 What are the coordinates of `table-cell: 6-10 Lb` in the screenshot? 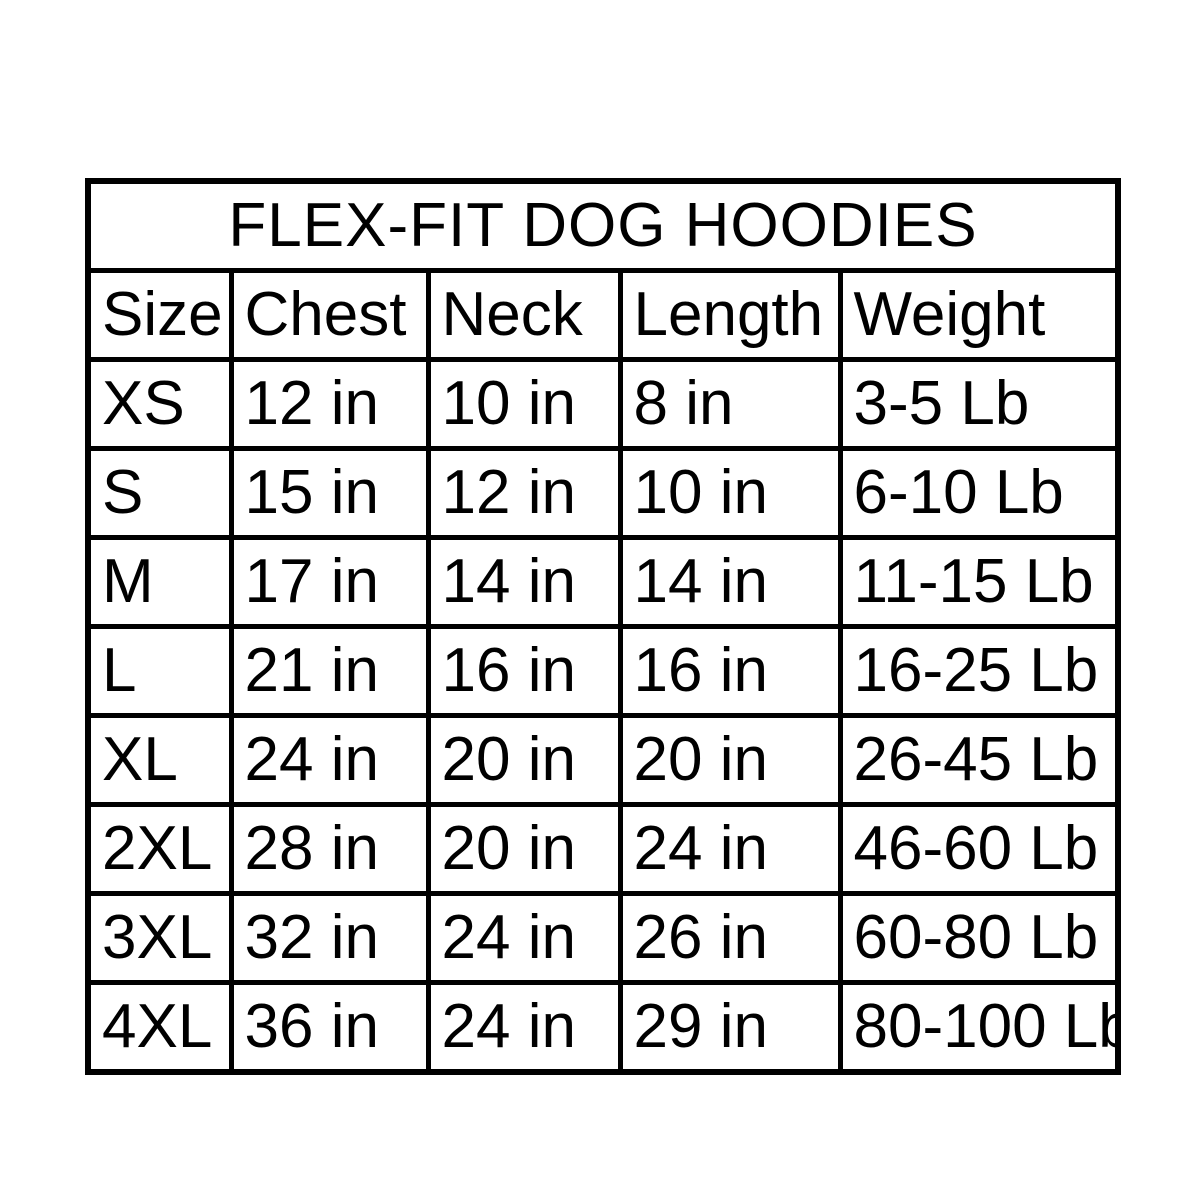 It's located at (979, 493).